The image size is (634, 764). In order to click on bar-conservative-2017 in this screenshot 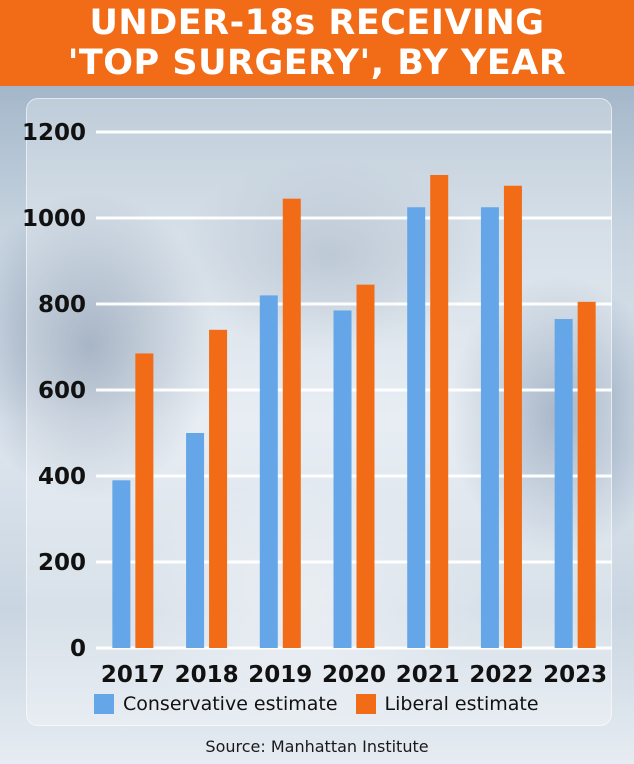, I will do `click(121, 564)`.